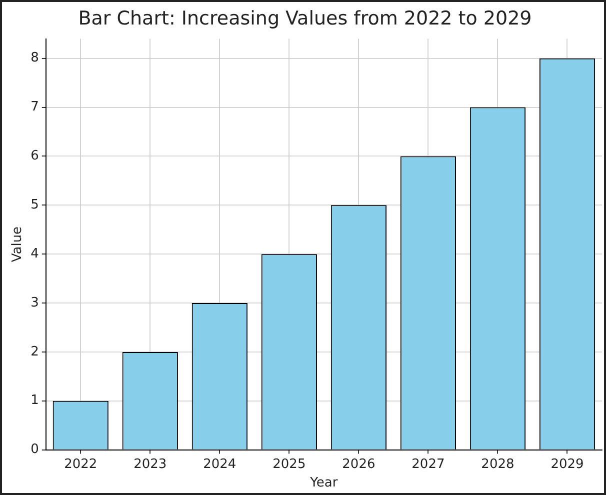  What do you see at coordinates (34, 400) in the screenshot?
I see `y-tick-label: 1` at bounding box center [34, 400].